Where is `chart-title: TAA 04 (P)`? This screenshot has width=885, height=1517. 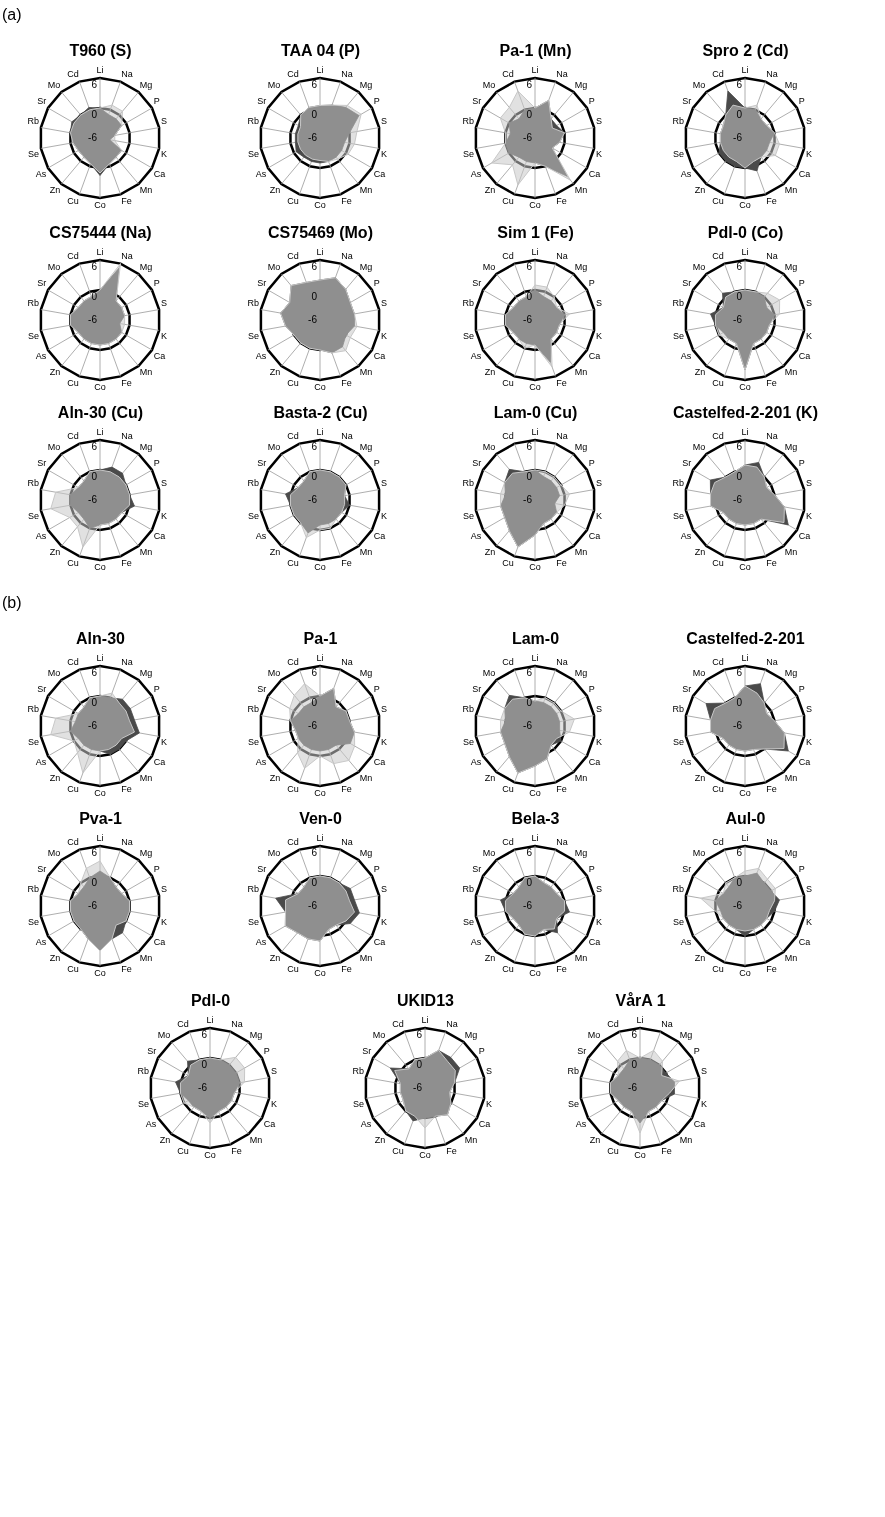 chart-title: TAA 04 (P) is located at coordinates (320, 51).